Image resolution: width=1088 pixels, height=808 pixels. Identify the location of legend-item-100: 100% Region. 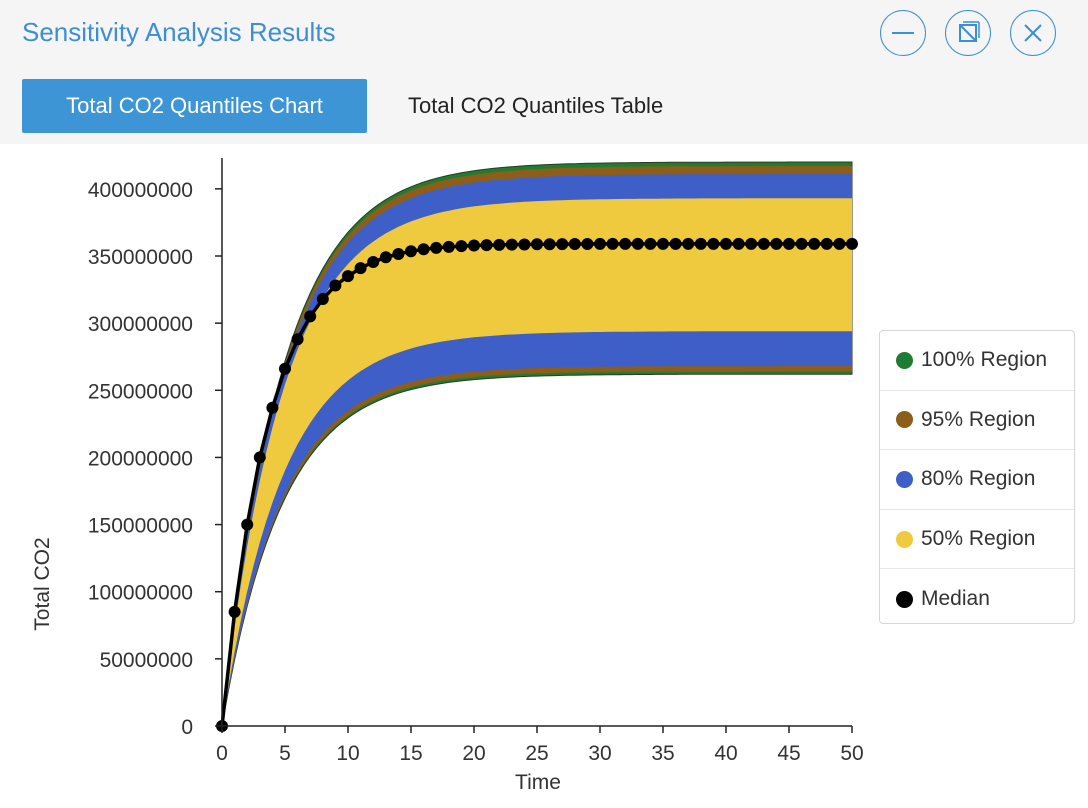
(977, 361).